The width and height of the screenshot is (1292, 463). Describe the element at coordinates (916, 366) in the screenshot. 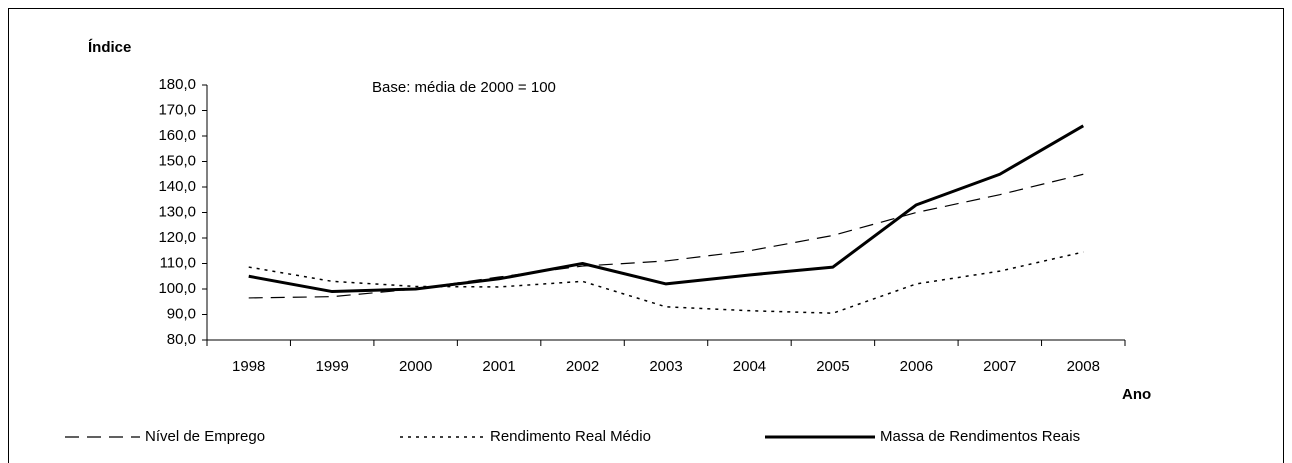

I see `x-tick-label: 2006` at that location.